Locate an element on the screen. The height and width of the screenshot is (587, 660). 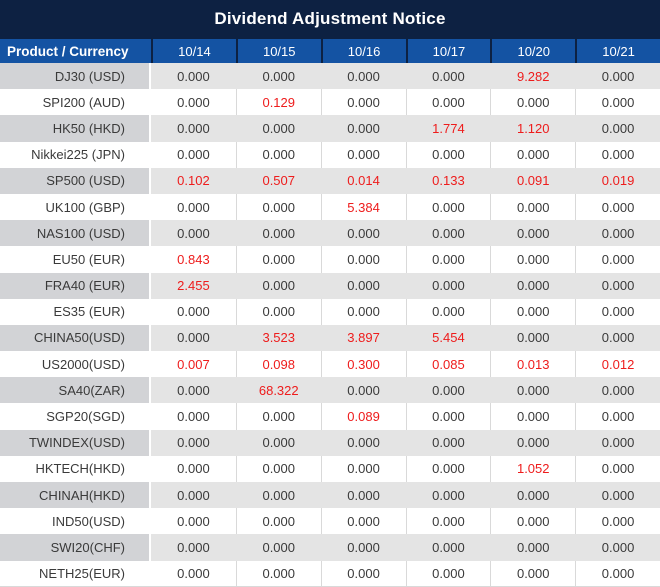
value-cell: 0.129 is located at coordinates (278, 102).